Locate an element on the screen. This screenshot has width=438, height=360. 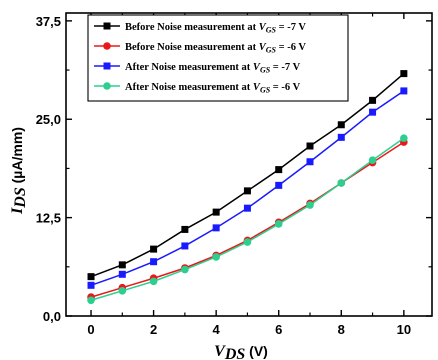
x-tick-label: 2 is located at coordinates (153, 329).